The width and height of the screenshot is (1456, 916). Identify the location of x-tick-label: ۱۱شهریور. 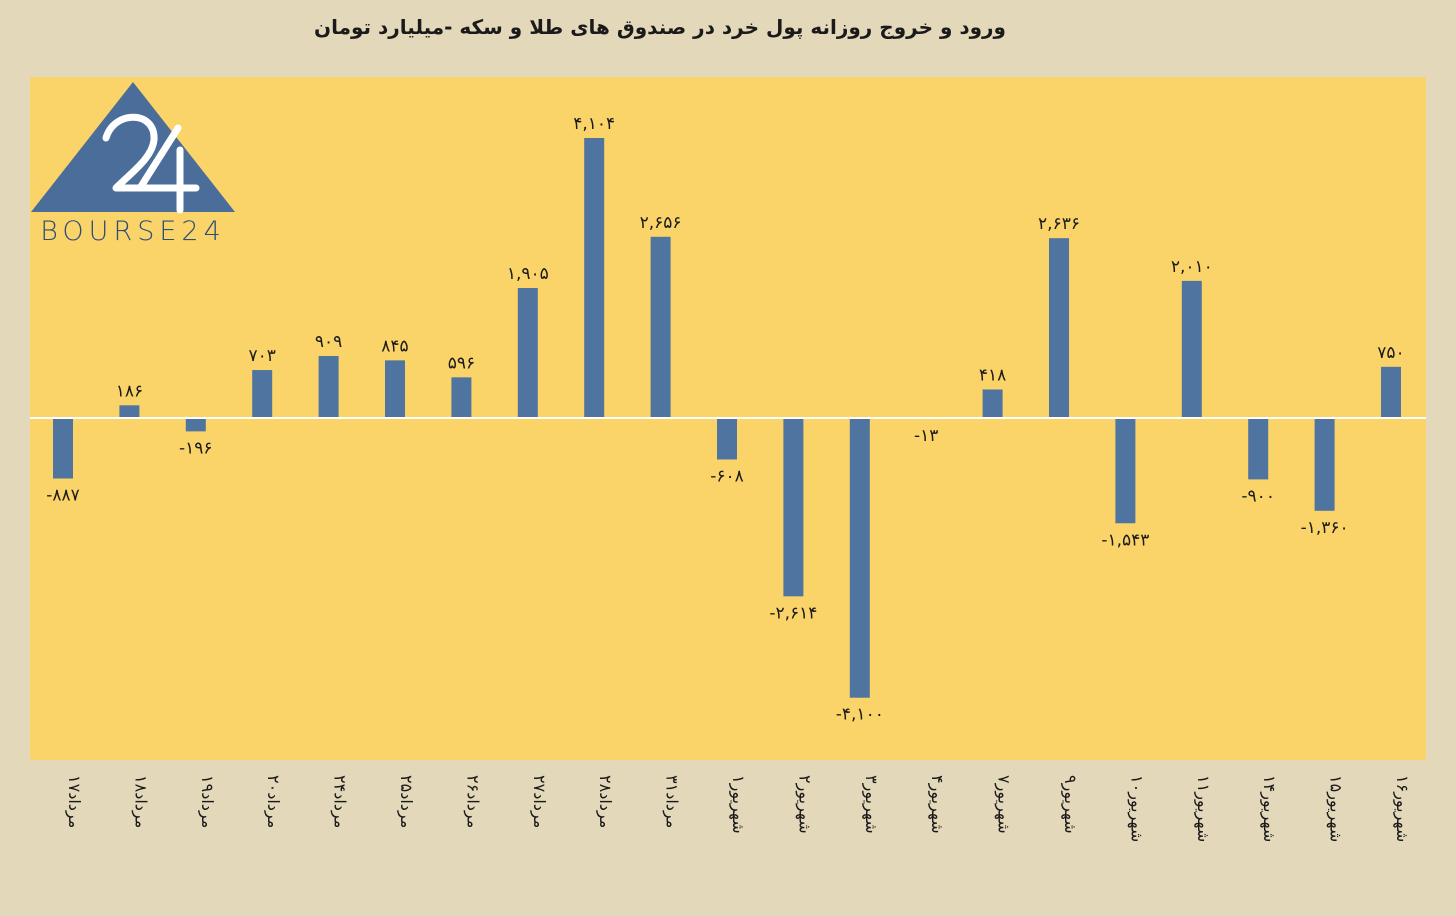
(1203, 808).